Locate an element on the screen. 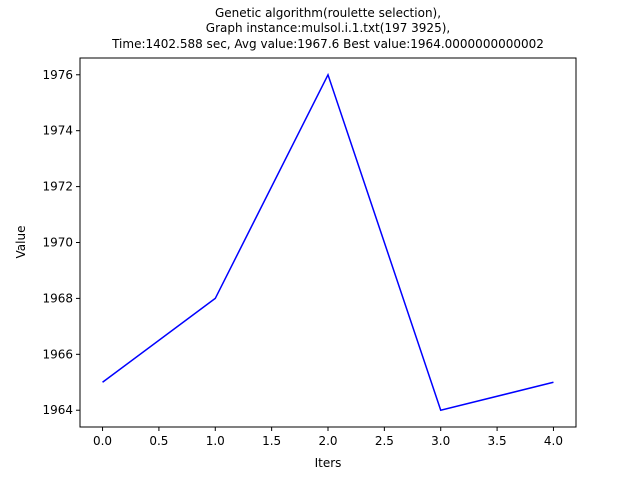 The height and width of the screenshot is (480, 640). y-tick-label: 1972 is located at coordinates (57, 187).